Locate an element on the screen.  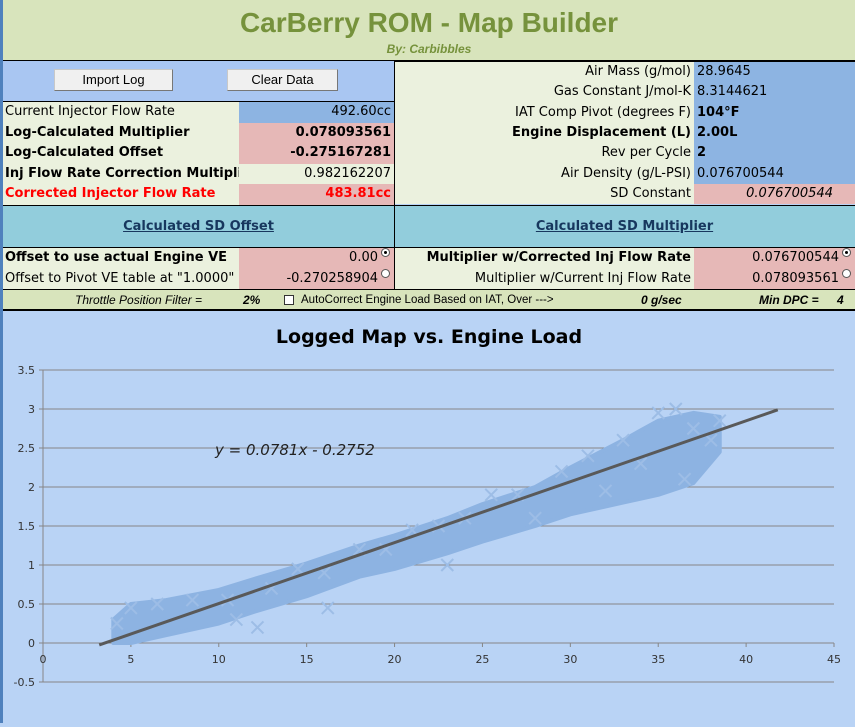
option-value-text: 0.00 is located at coordinates (363, 257).